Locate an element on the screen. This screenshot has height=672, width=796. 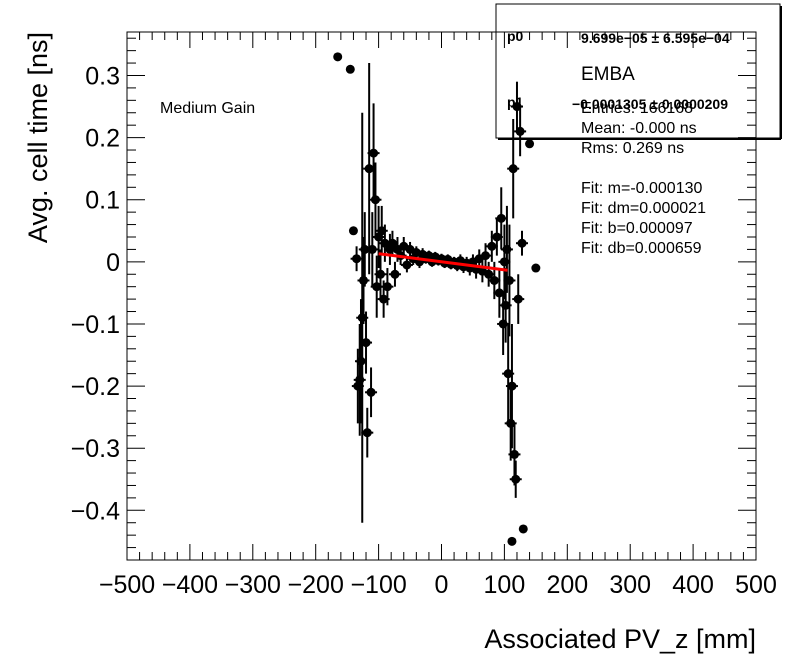
x-axis-title: Associated PV_z [mm] is located at coordinates (620, 639).